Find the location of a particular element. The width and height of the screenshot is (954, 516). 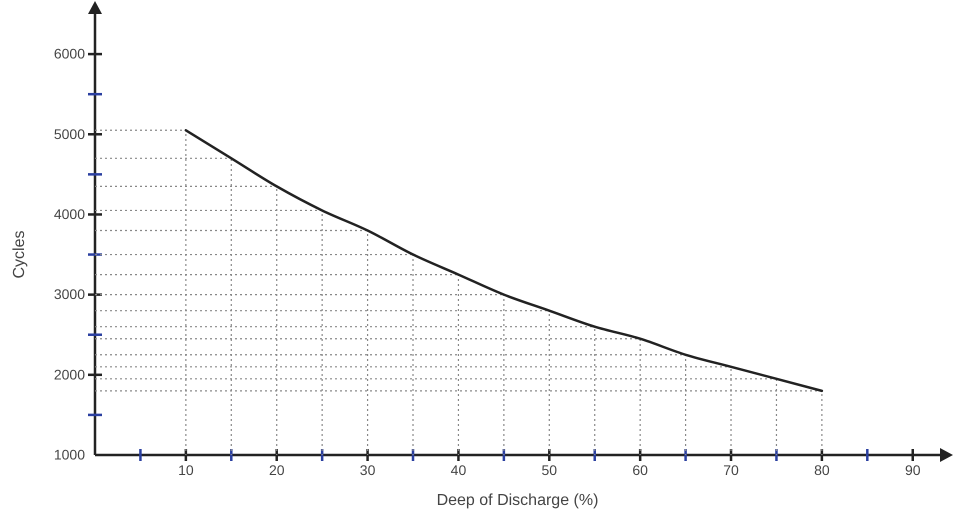

x-tick-label: 90 is located at coordinates (912, 470).